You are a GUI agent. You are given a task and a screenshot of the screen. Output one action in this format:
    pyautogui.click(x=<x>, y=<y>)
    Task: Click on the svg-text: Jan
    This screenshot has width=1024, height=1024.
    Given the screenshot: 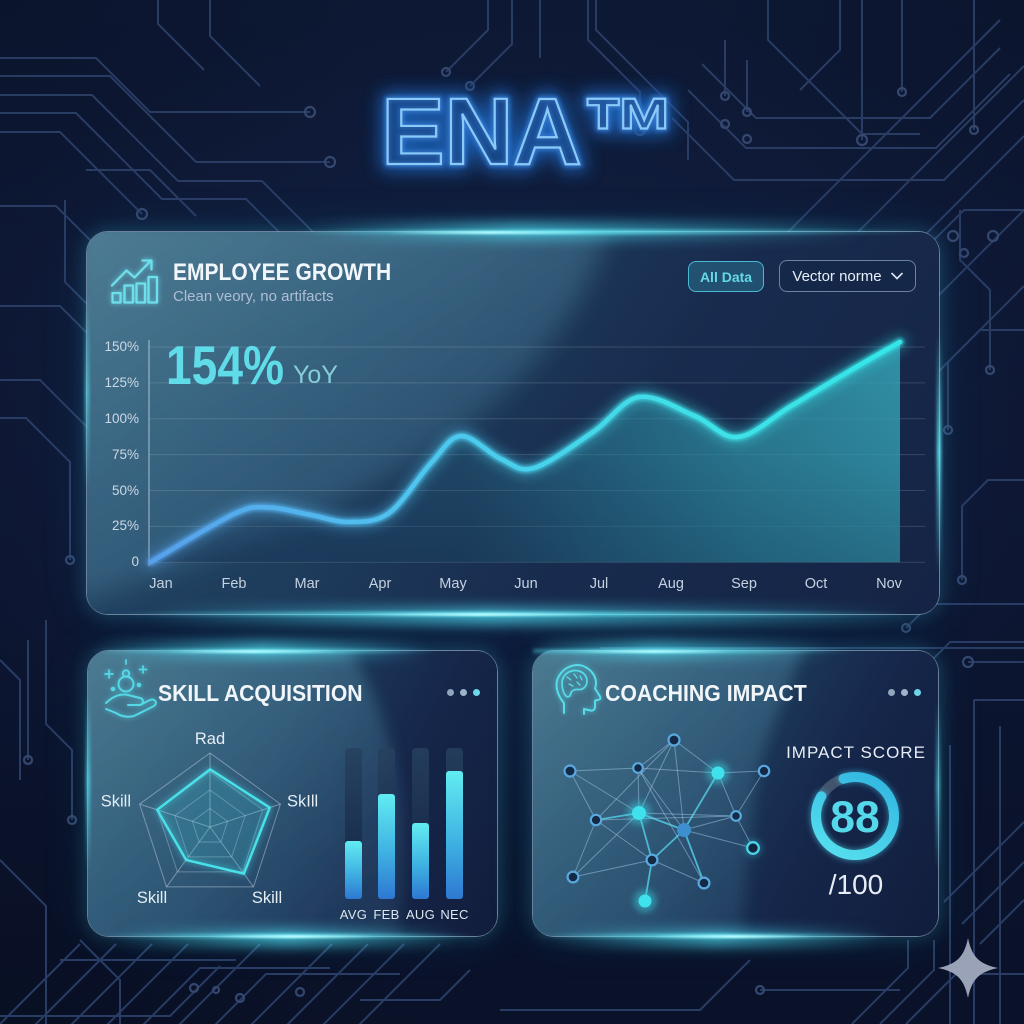 What is the action you would take?
    pyautogui.click(x=160, y=584)
    